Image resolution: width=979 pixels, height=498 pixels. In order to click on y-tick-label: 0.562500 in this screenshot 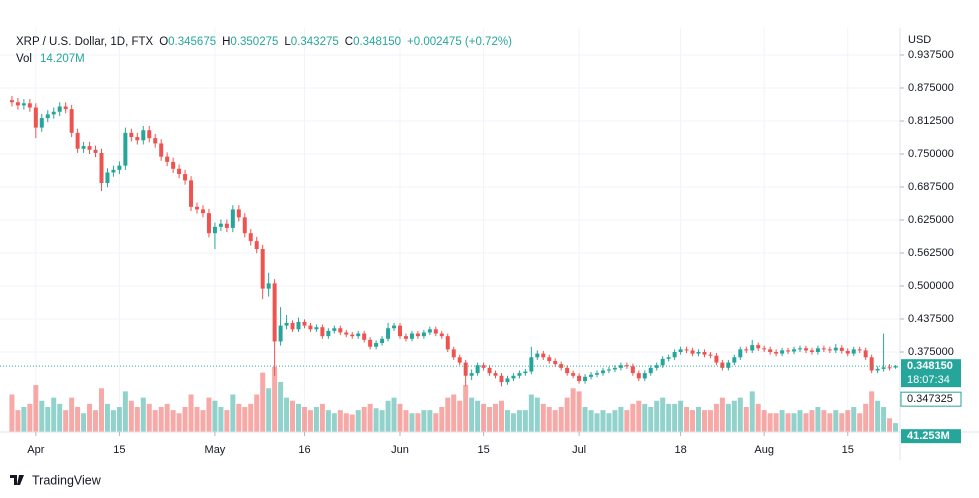, I will do `click(931, 253)`.